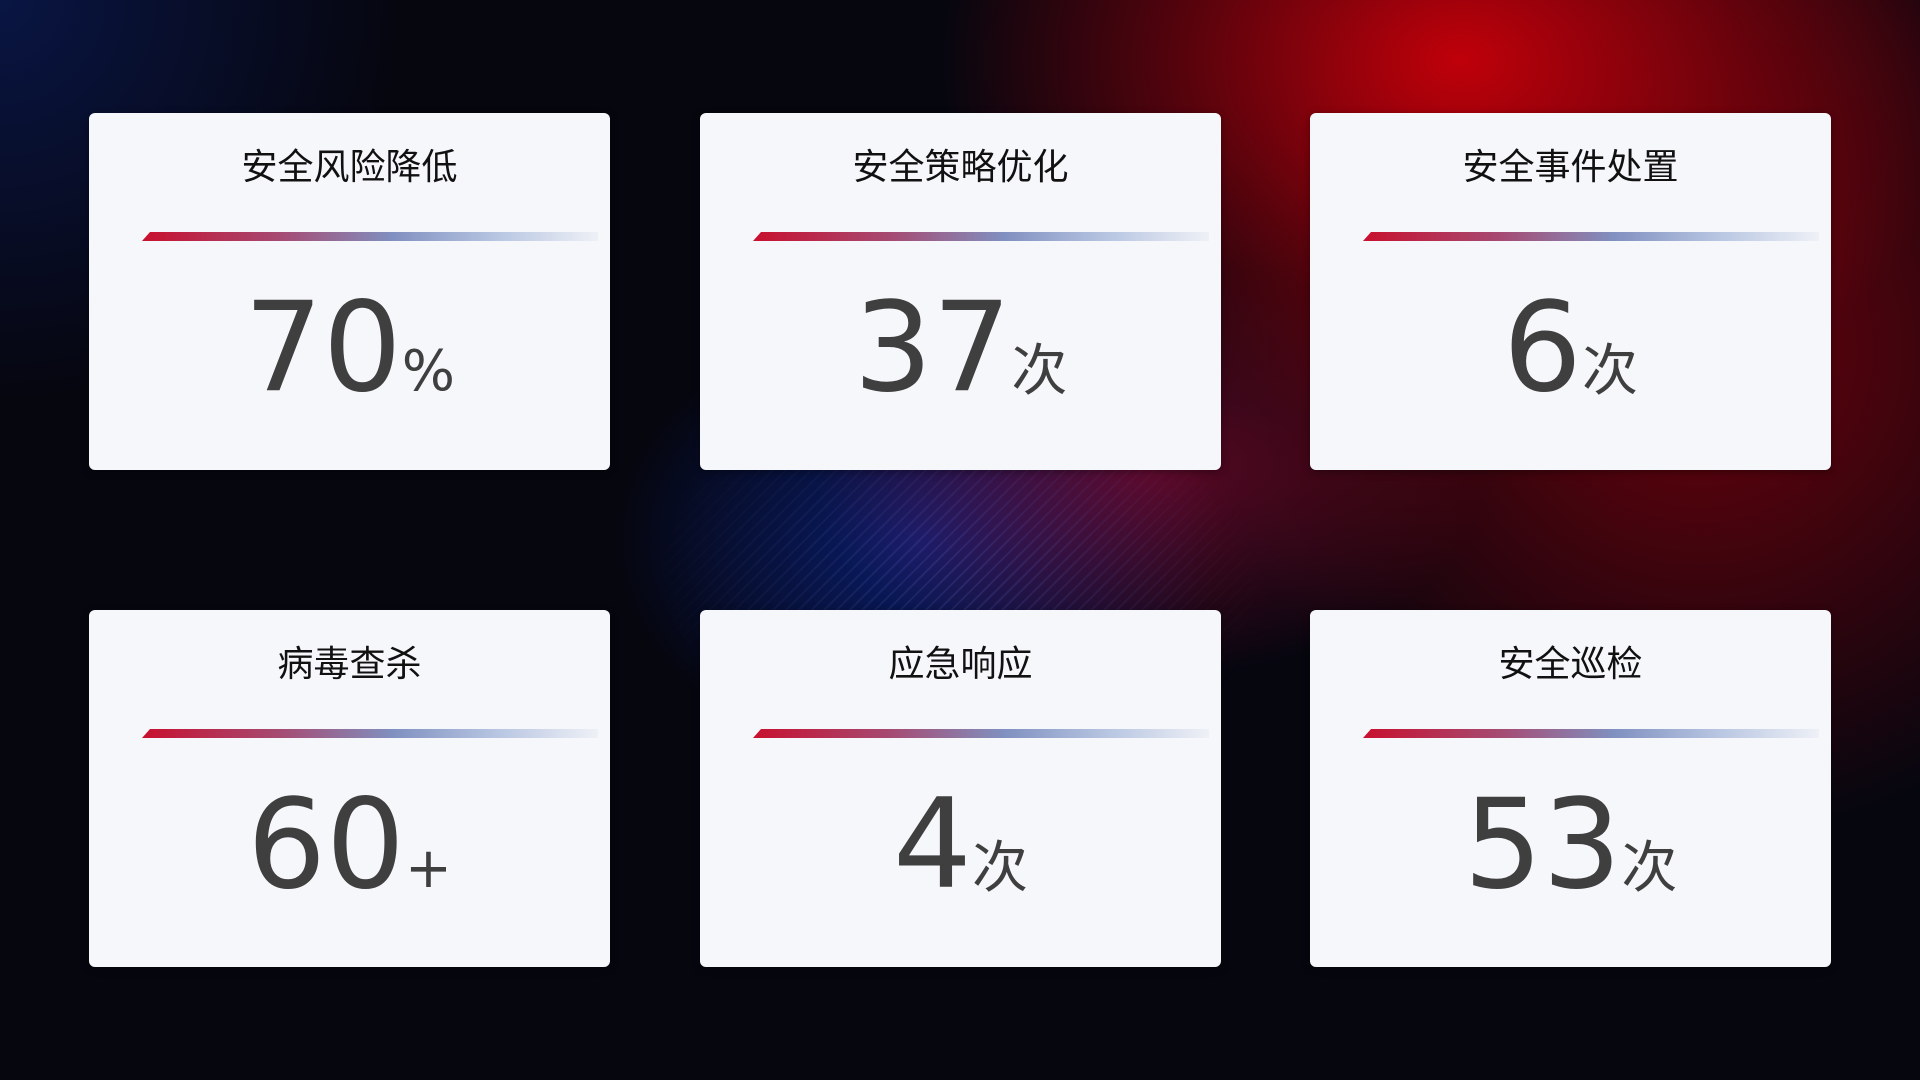 This screenshot has height=1080, width=1920. I want to click on card-title: 安全事件处置, so click(1570, 167).